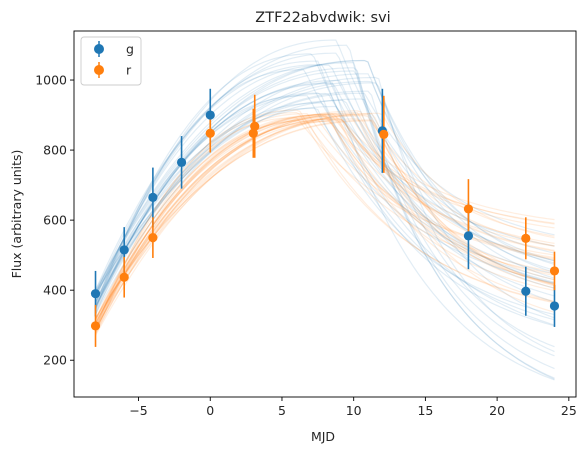 Image resolution: width=580 pixels, height=453 pixels. I want to click on y-axis-ticks: 200 400 600 800 1000, so click(54, 220).